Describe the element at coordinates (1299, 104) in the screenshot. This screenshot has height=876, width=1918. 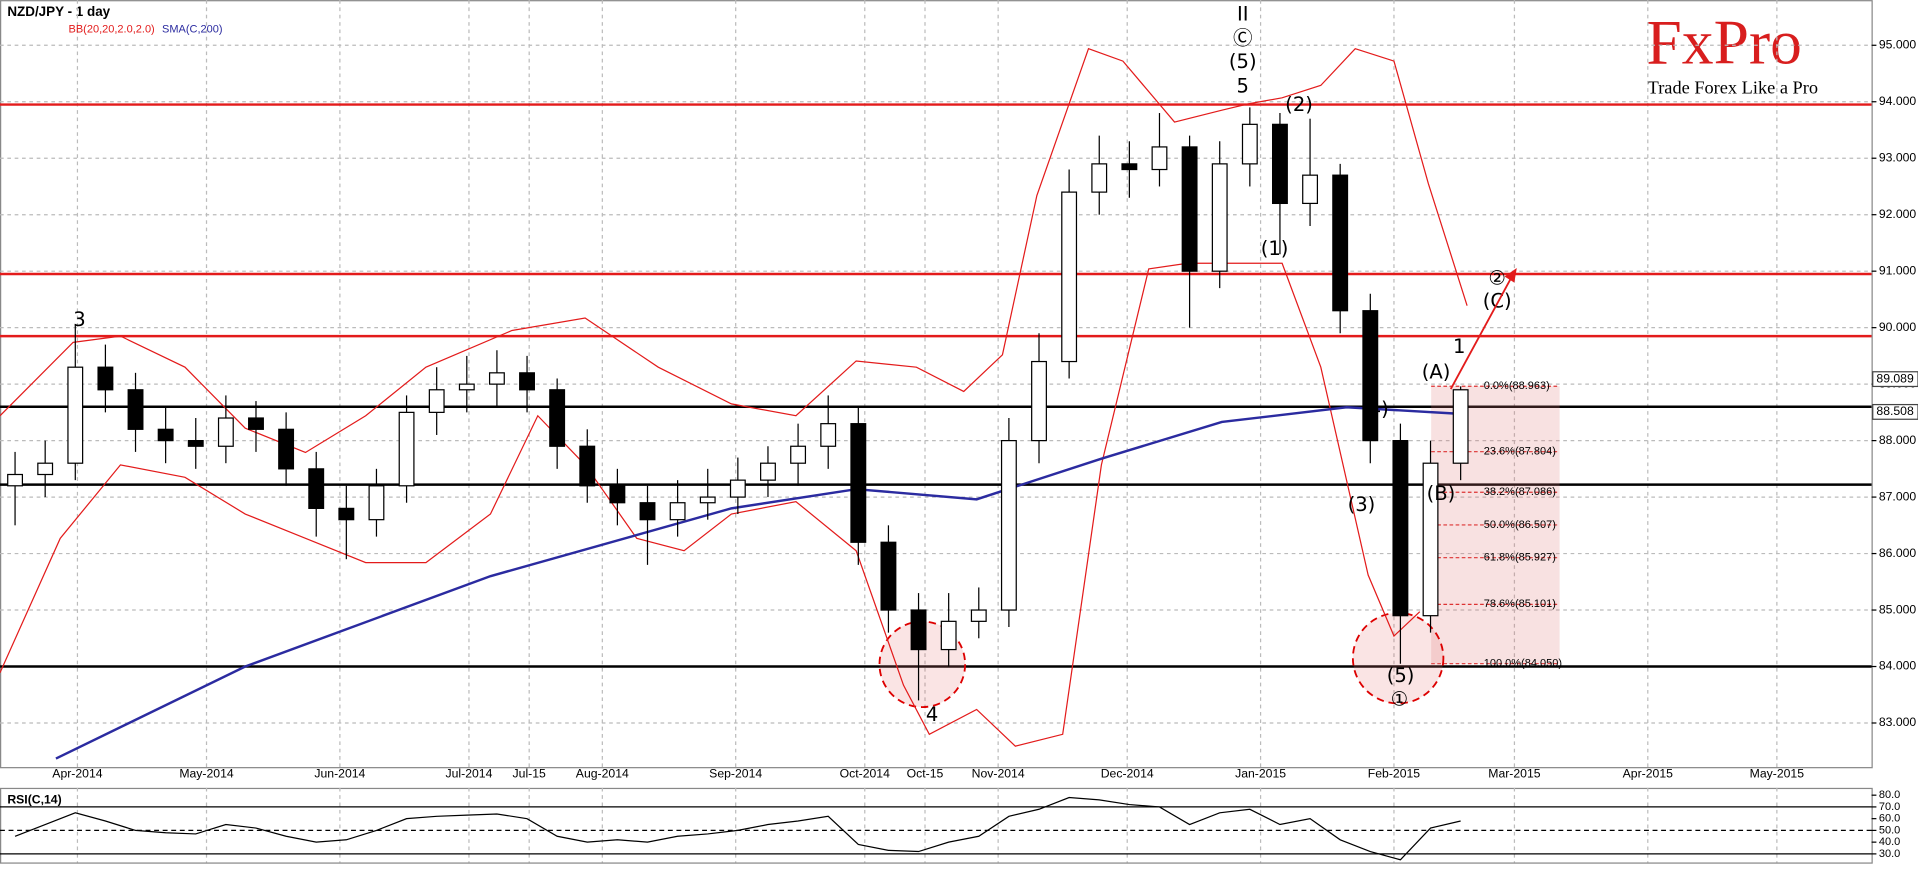
I see `wave-label: (2)` at that location.